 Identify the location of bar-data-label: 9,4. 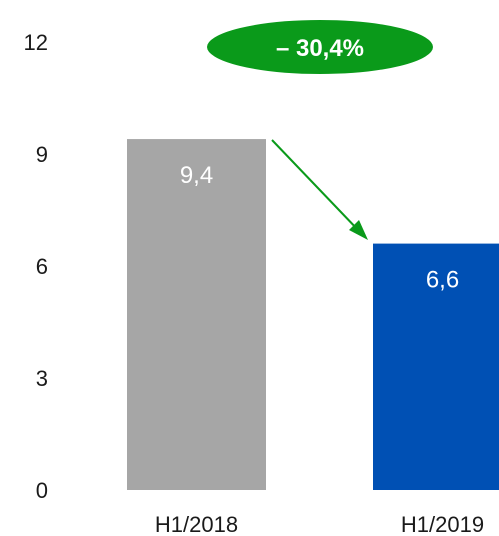
(196, 175).